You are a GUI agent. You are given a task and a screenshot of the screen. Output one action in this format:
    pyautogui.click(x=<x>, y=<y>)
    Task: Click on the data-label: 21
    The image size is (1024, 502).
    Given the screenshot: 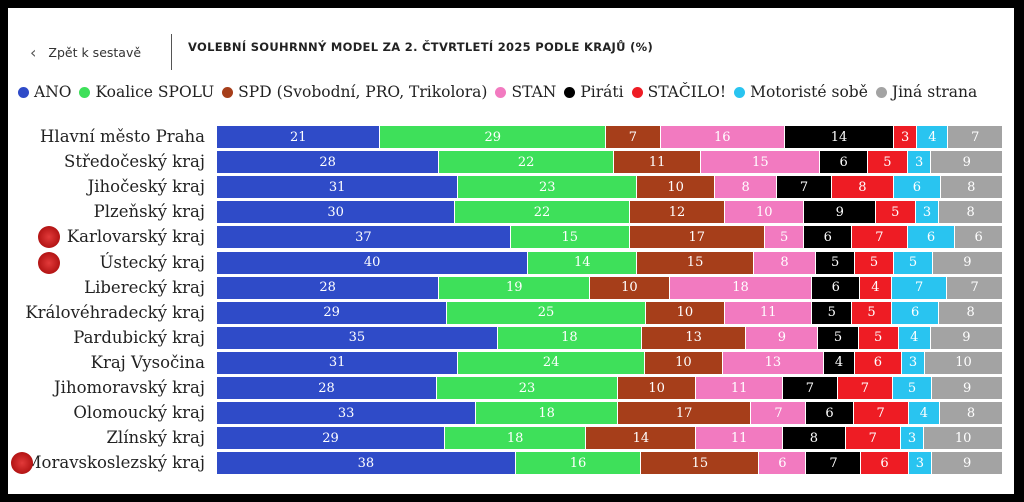 What is the action you would take?
    pyautogui.click(x=298, y=137)
    